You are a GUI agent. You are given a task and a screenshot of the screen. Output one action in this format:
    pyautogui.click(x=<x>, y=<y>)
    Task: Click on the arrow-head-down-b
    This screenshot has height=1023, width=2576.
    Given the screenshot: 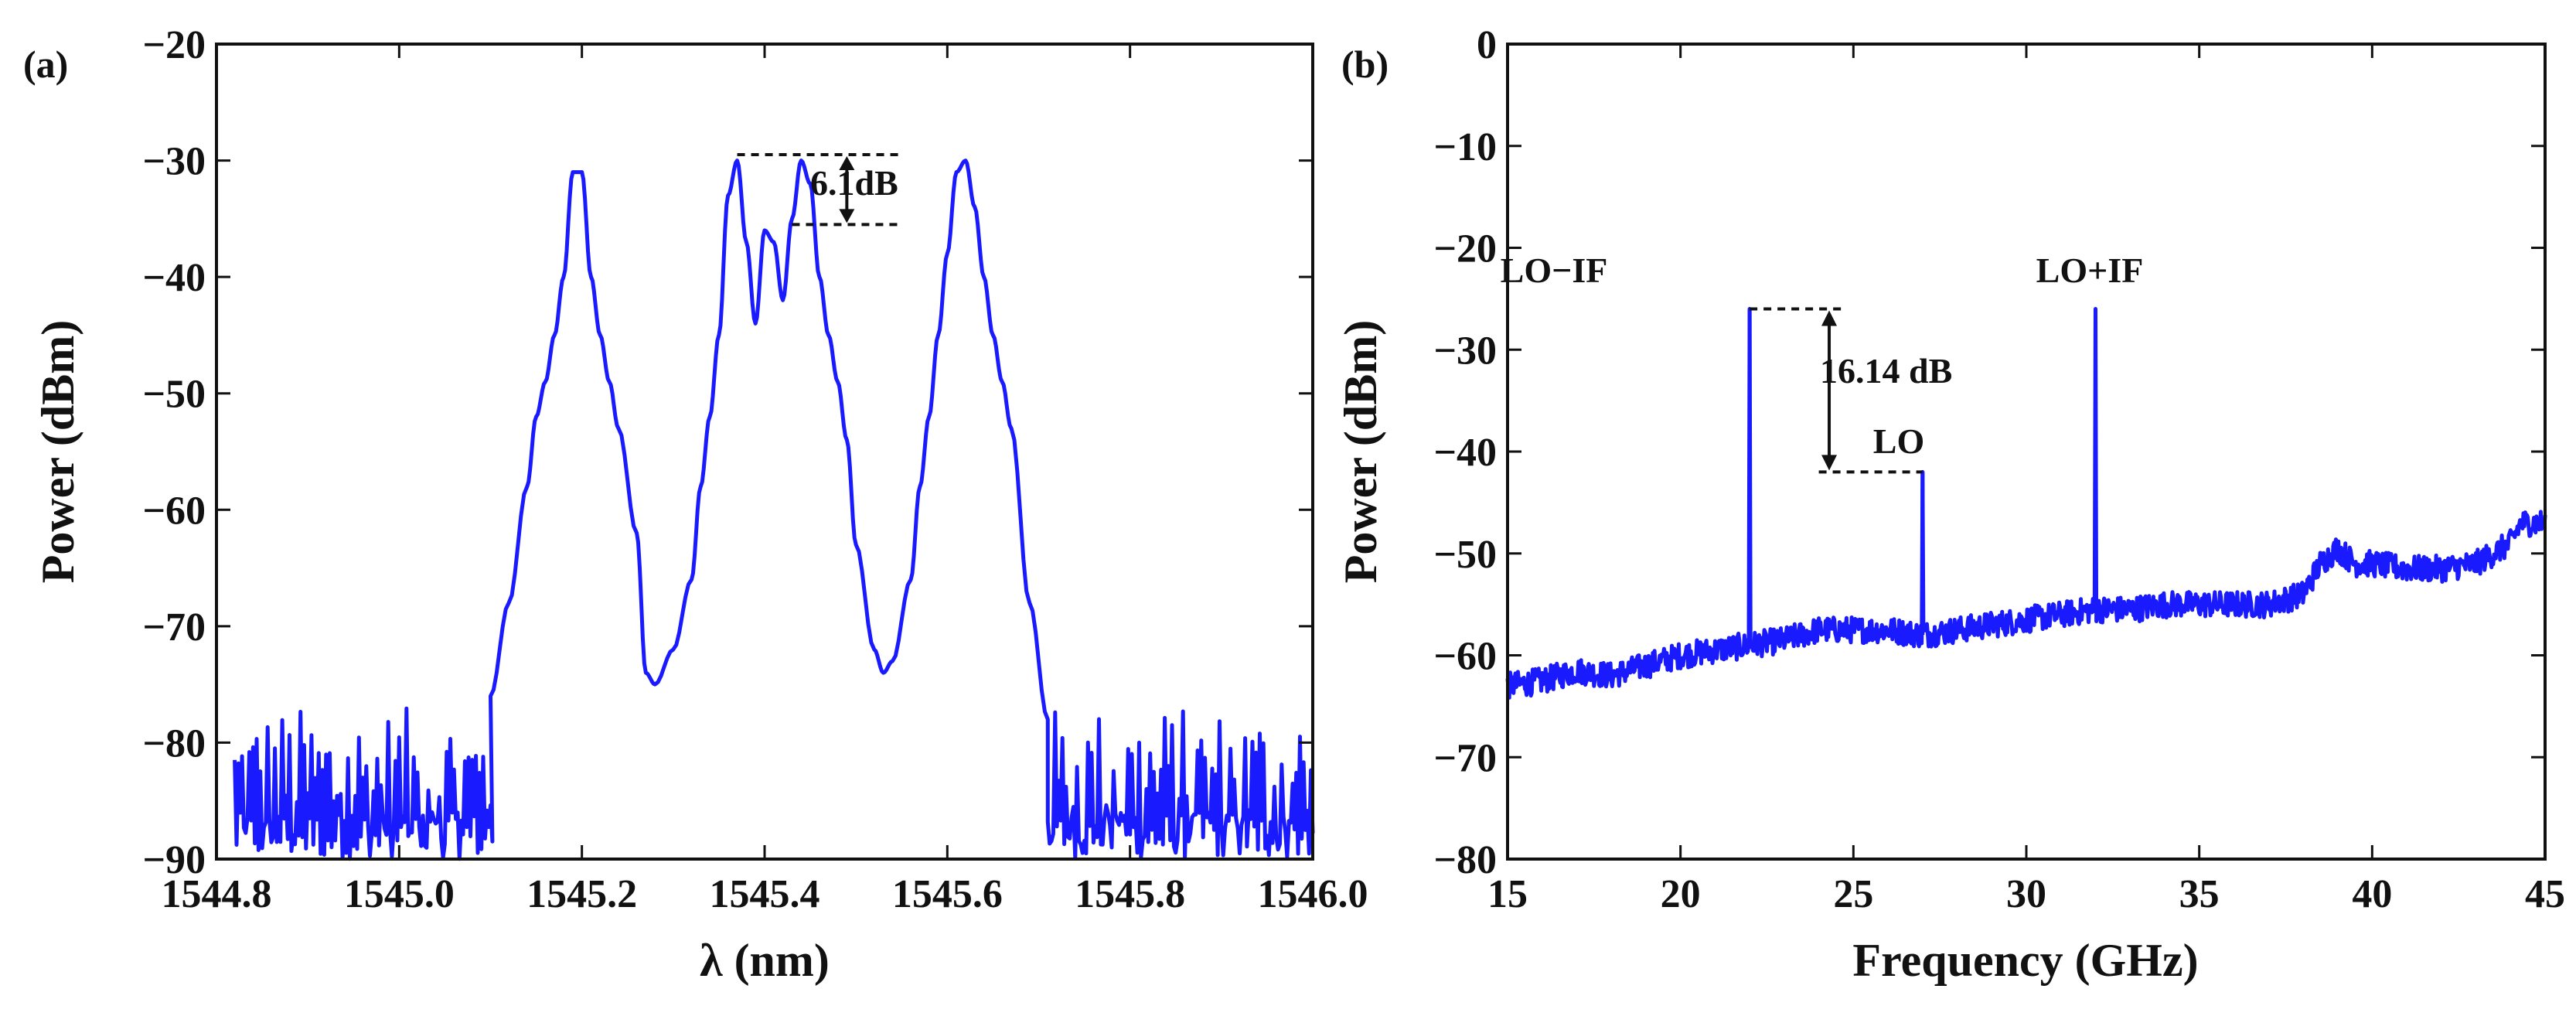 What is the action you would take?
    pyautogui.click(x=1829, y=463)
    